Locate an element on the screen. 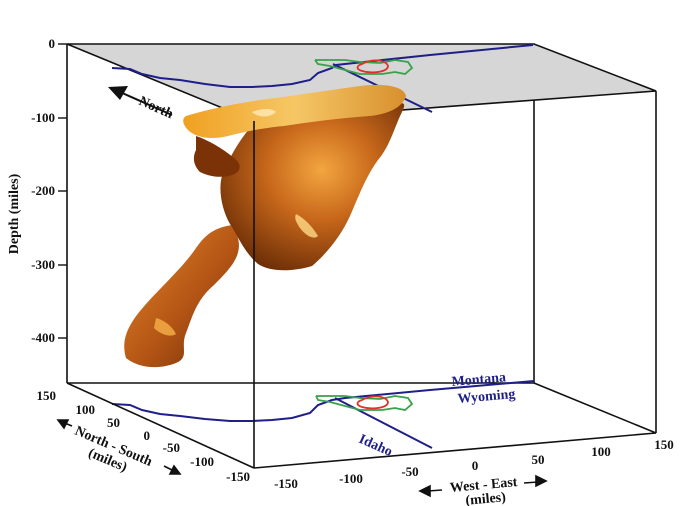 Image resolution: width=681 pixels, height=506 pixels. north-arrow-line is located at coordinates (146, 103).